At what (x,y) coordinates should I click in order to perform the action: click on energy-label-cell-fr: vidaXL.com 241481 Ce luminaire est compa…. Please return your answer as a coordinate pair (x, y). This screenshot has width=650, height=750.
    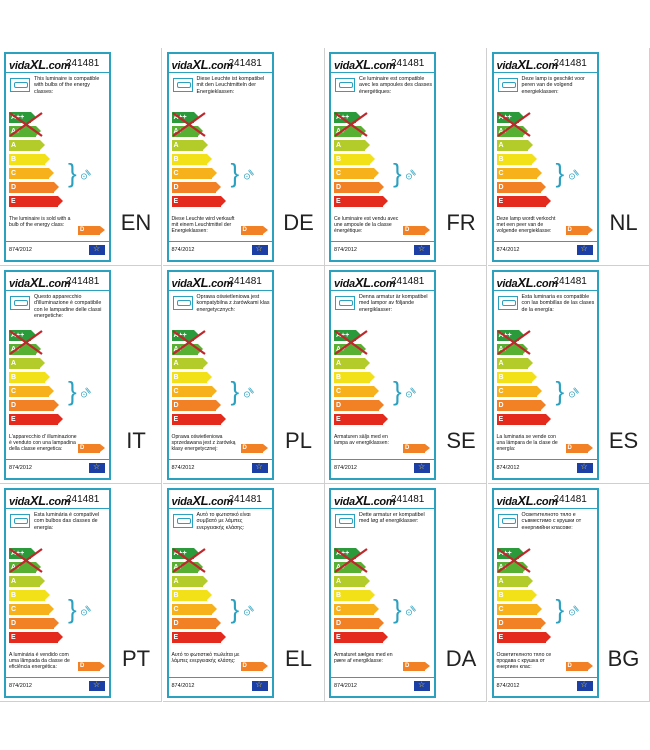
    Looking at the image, I should click on (406, 157).